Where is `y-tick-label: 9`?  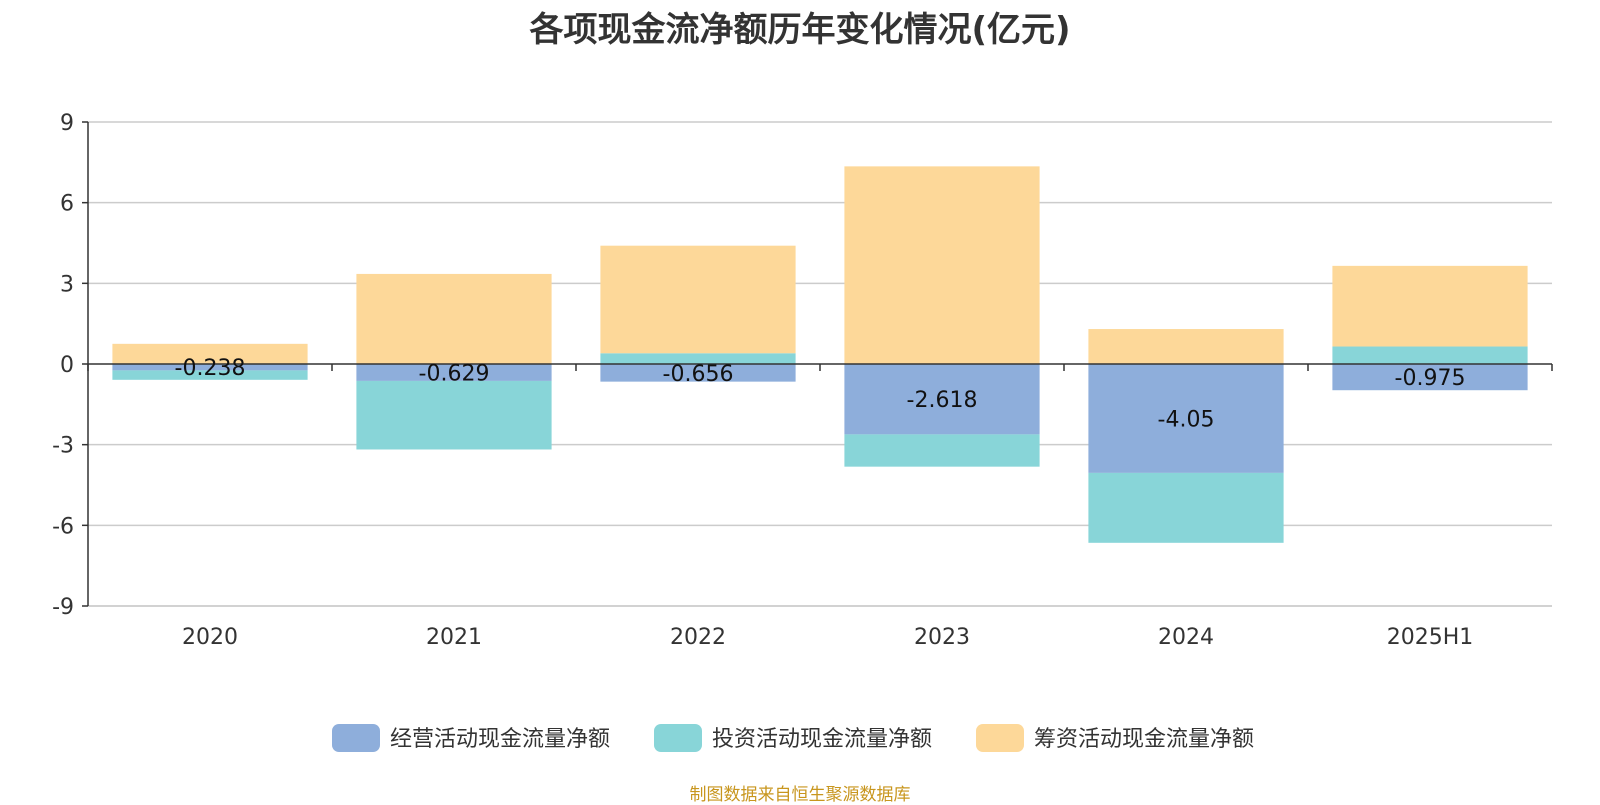
y-tick-label: 9 is located at coordinates (67, 123).